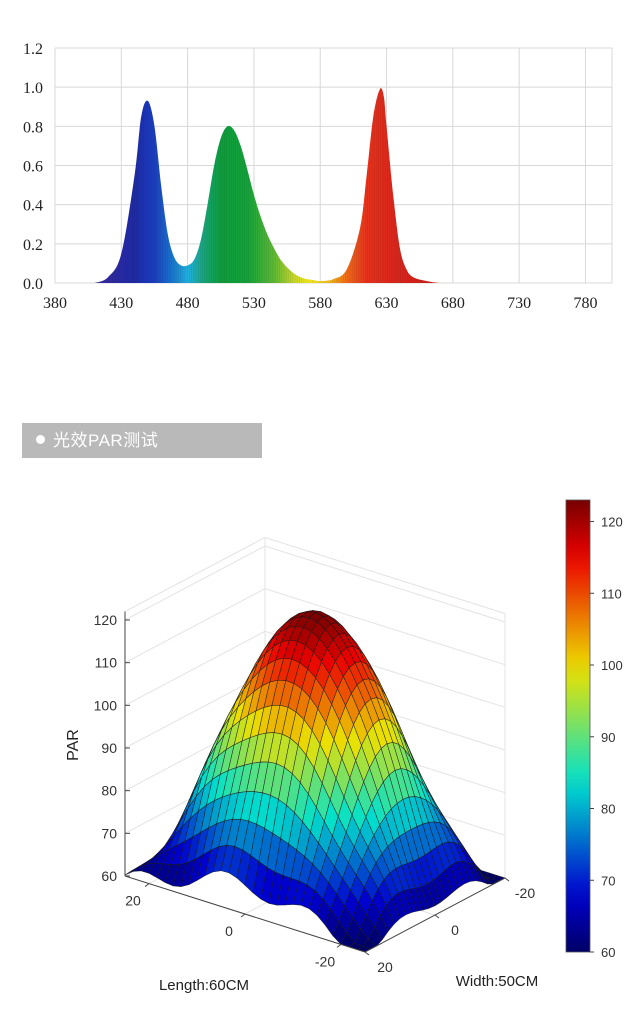 This screenshot has width=642, height=1024. What do you see at coordinates (608, 809) in the screenshot?
I see `colorbar-tick-label: 80` at bounding box center [608, 809].